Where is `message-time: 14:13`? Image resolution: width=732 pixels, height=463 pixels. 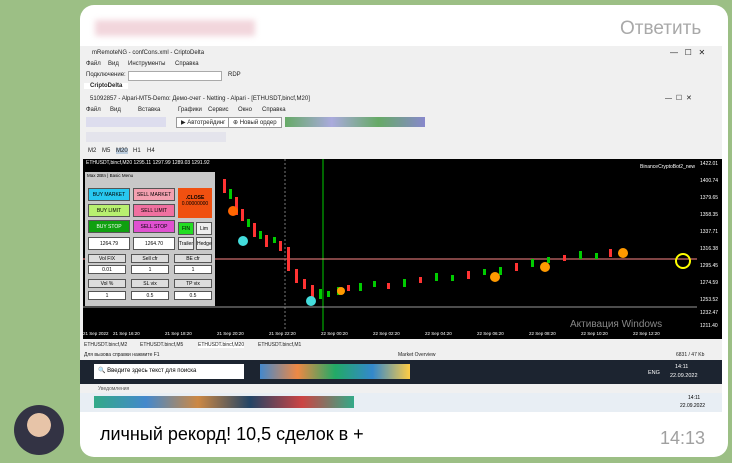
message-time: 14:13 is located at coordinates (683, 438).